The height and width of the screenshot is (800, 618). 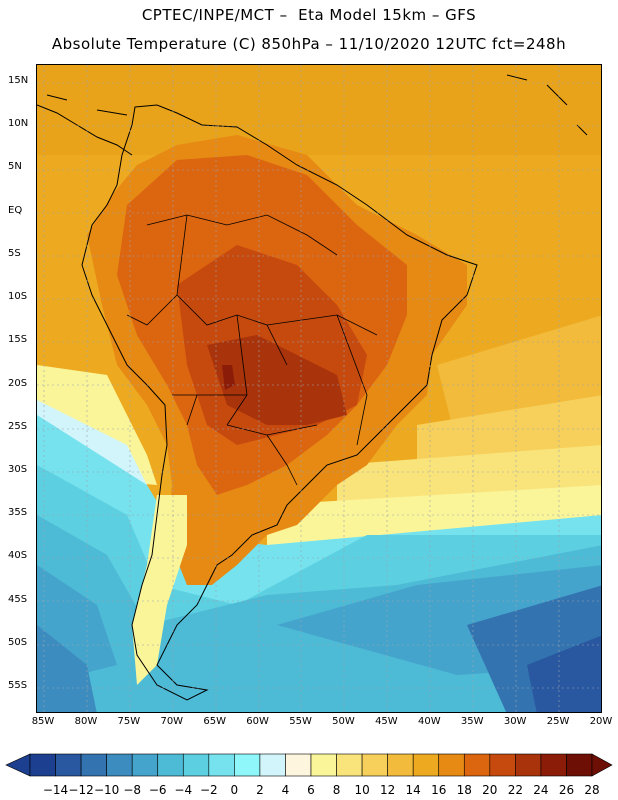 What do you see at coordinates (311, 790) in the screenshot?
I see `colorbar-tick-label: 6` at bounding box center [311, 790].